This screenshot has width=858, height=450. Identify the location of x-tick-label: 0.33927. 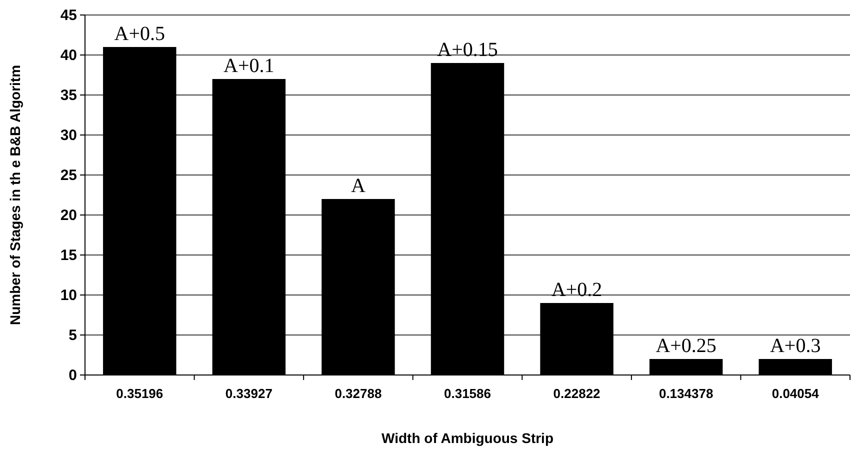
(248, 394).